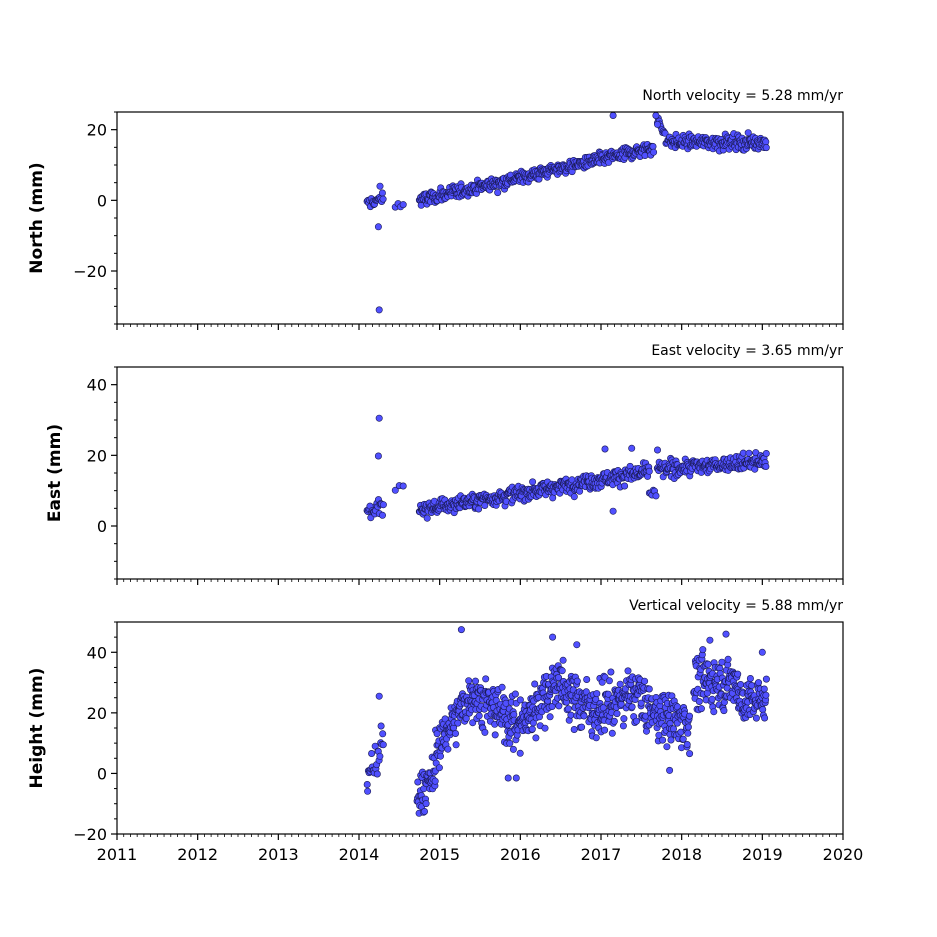 The width and height of the screenshot is (937, 937). What do you see at coordinates (37, 728) in the screenshot?
I see `height-ylabel: Height (mm)` at bounding box center [37, 728].